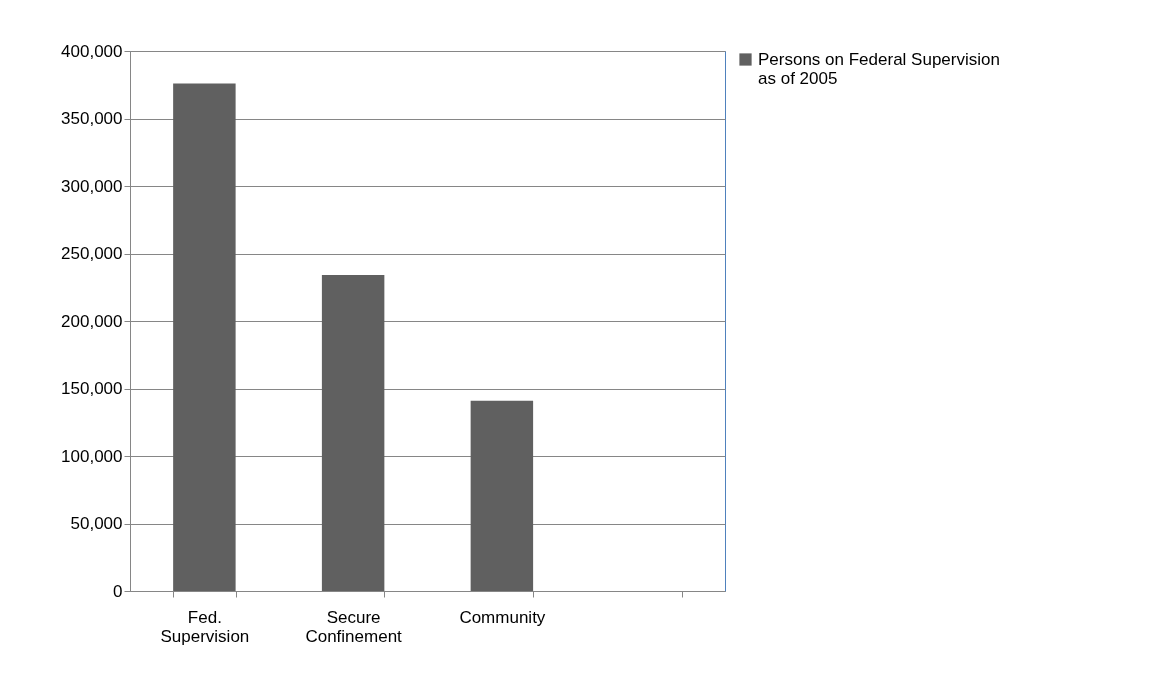 The image size is (1154, 676). What do you see at coordinates (92, 388) in the screenshot?
I see `y-tick-label: 150,000` at bounding box center [92, 388].